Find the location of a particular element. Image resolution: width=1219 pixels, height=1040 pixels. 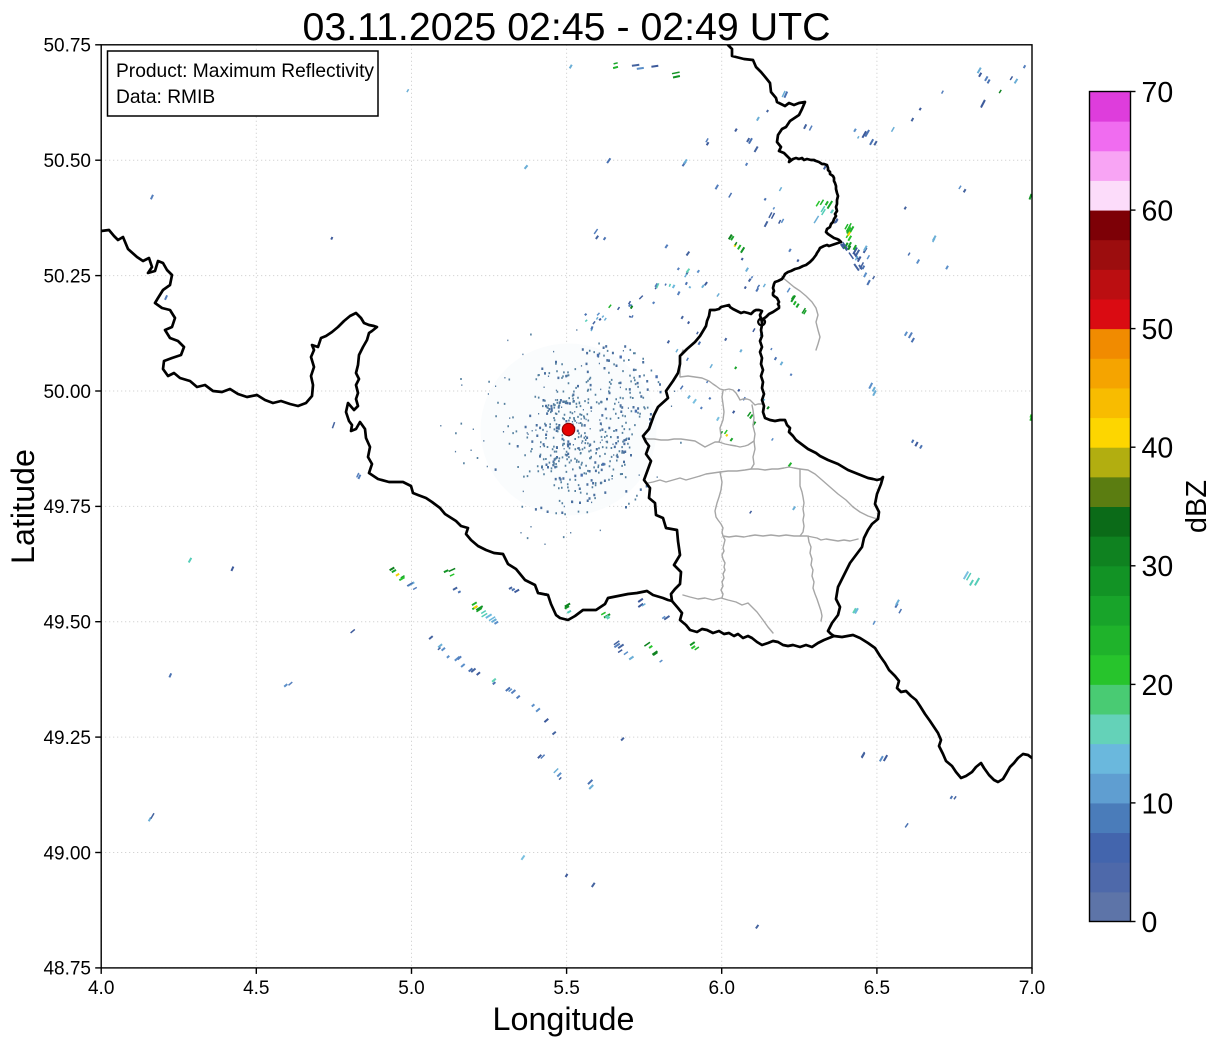

svg-text: 49.00 is located at coordinates (67, 853).